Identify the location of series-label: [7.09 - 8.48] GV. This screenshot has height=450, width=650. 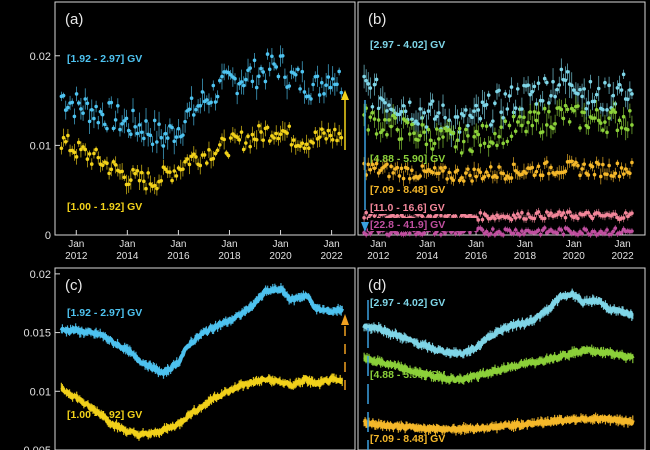
(407, 190).